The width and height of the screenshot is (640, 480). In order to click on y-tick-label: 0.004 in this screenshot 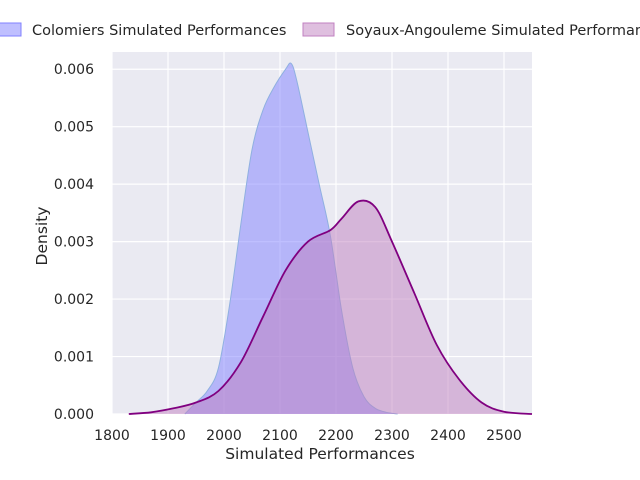, I will do `click(74, 185)`.